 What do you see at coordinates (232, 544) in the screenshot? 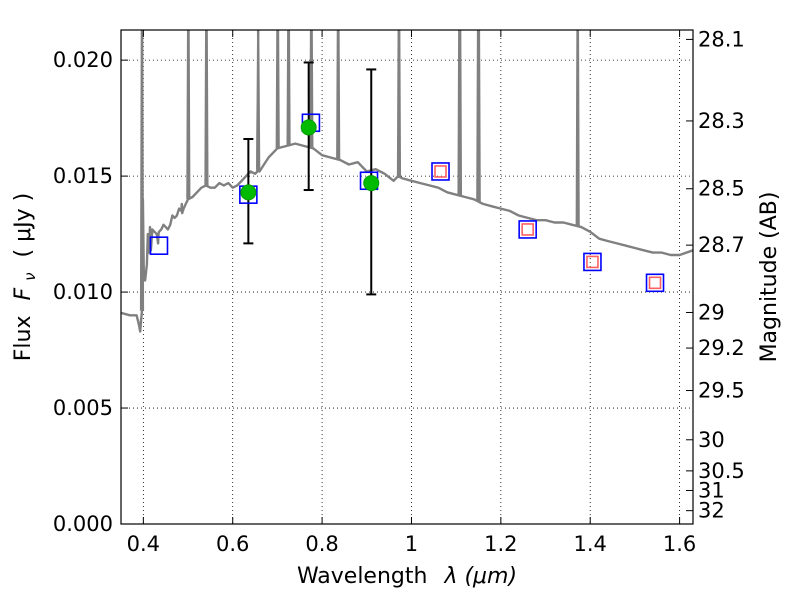
I see `x-tick-label: 0.6` at bounding box center [232, 544].